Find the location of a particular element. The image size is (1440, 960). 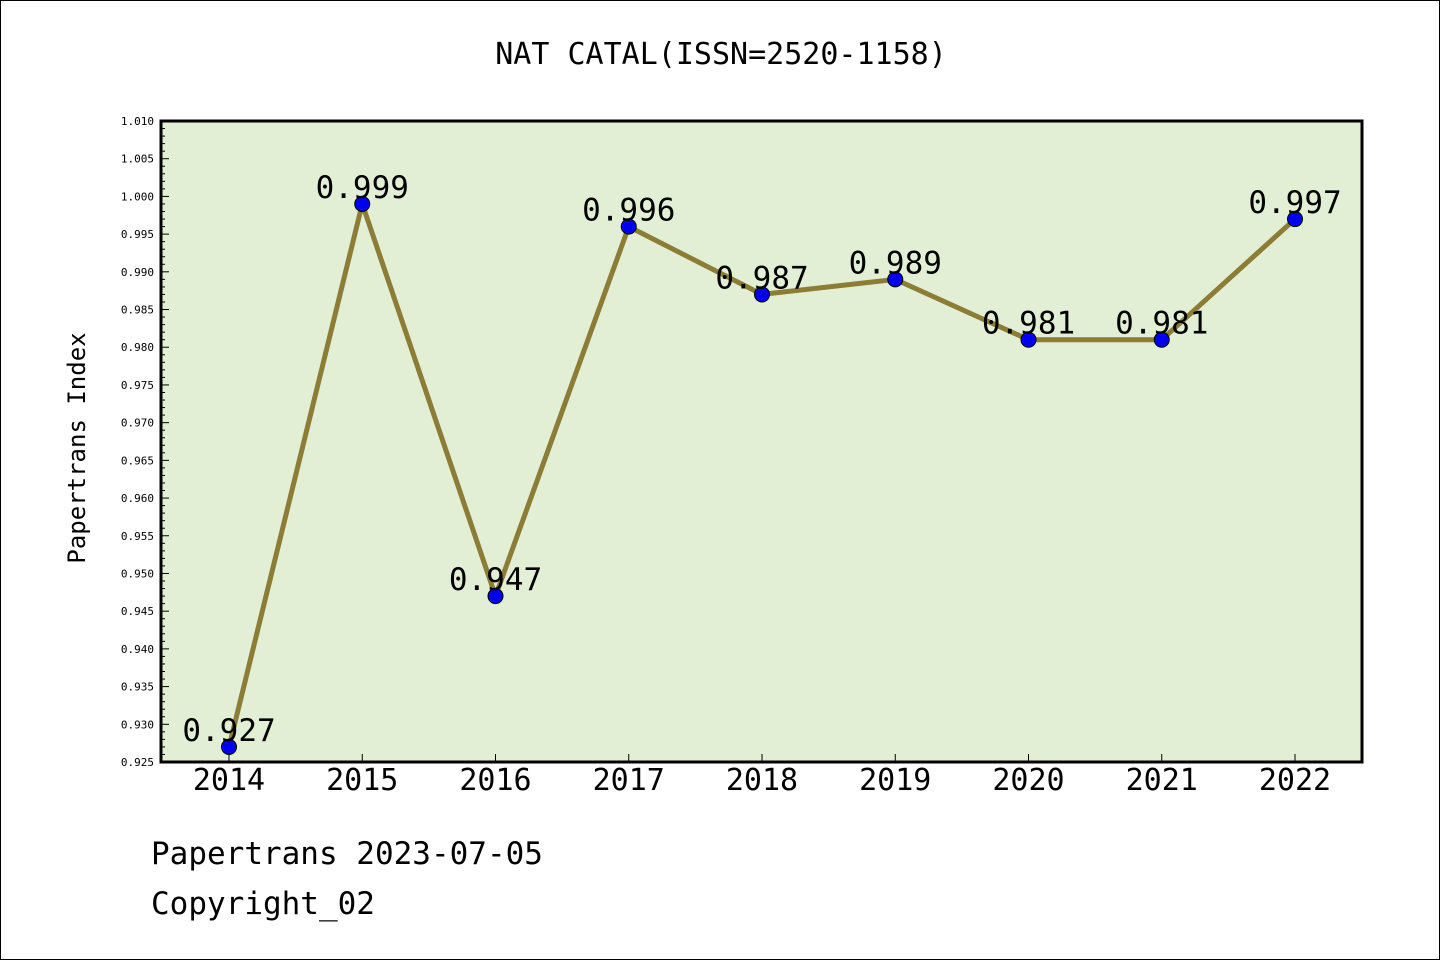

x-tick-label: 2018 is located at coordinates (762, 780).